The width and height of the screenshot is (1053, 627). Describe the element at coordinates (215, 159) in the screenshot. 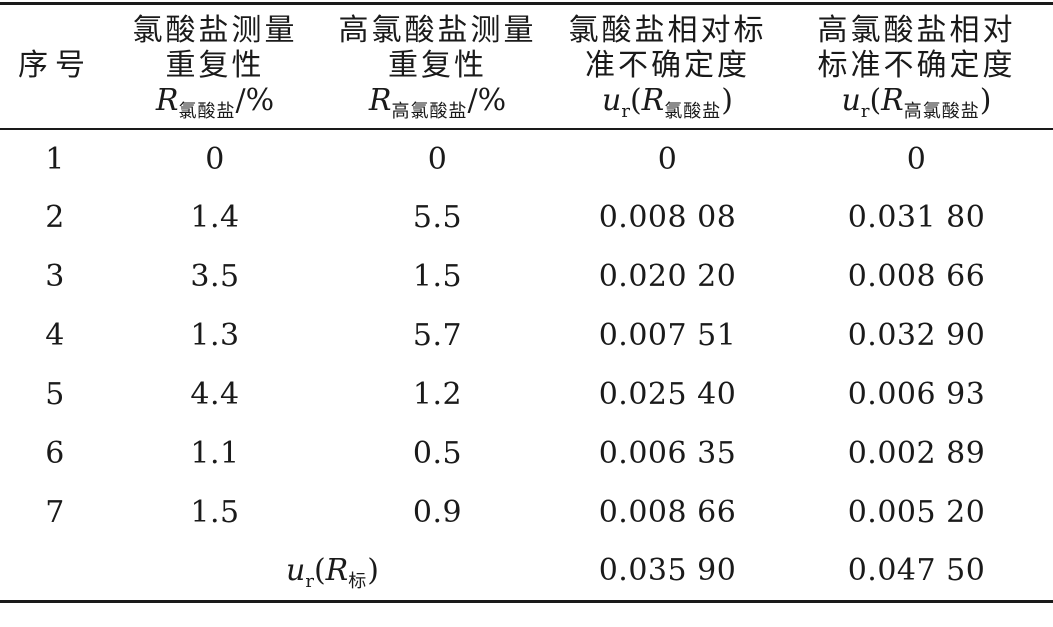

I see `cell-r-chlorate: 0` at that location.